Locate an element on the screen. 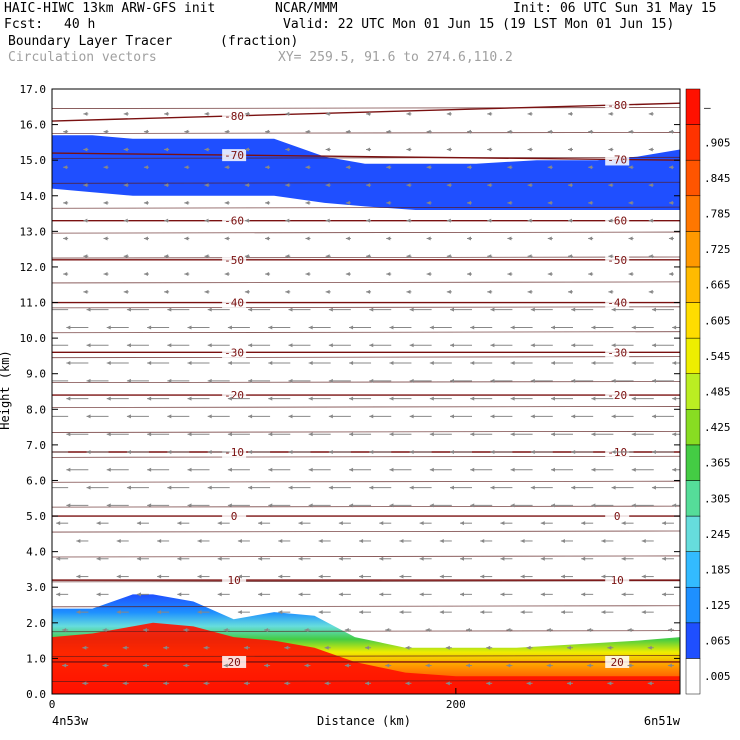 The width and height of the screenshot is (740, 740). y-tick-label: 15.0 is located at coordinates (33, 160).